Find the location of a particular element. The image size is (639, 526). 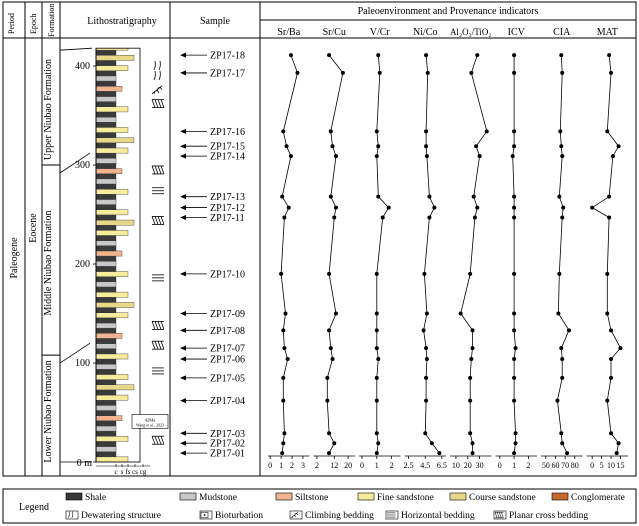

legend-item: Fine sandstone is located at coordinates (395, 497).